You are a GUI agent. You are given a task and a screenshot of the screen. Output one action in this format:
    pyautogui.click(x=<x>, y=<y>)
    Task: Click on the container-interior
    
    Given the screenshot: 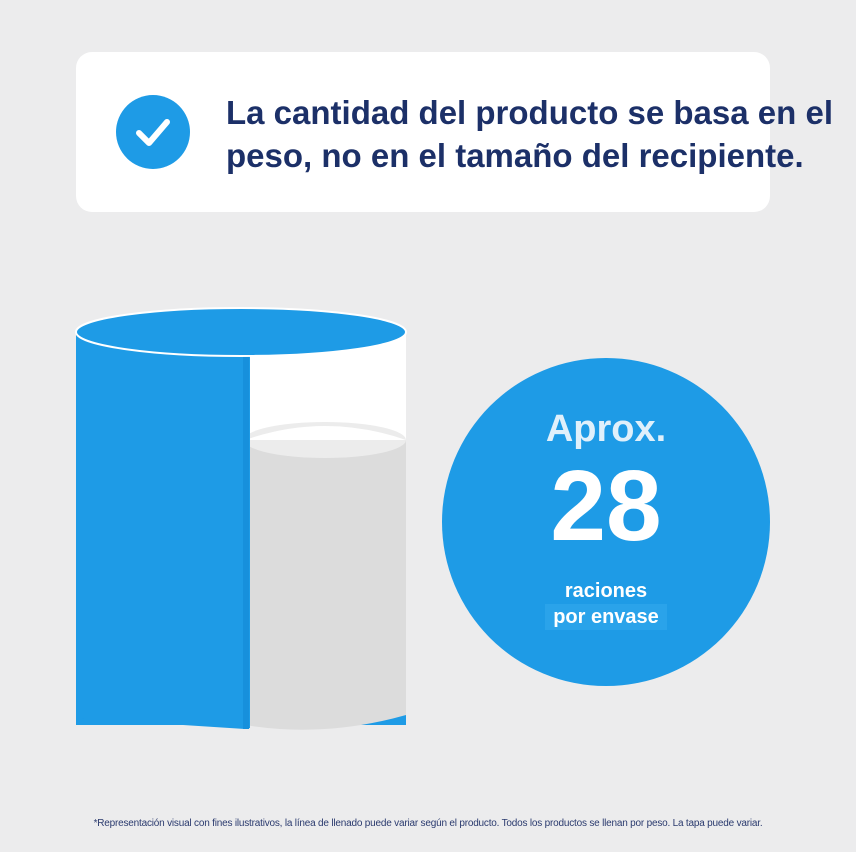 What is the action you would take?
    pyautogui.click(x=325, y=385)
    